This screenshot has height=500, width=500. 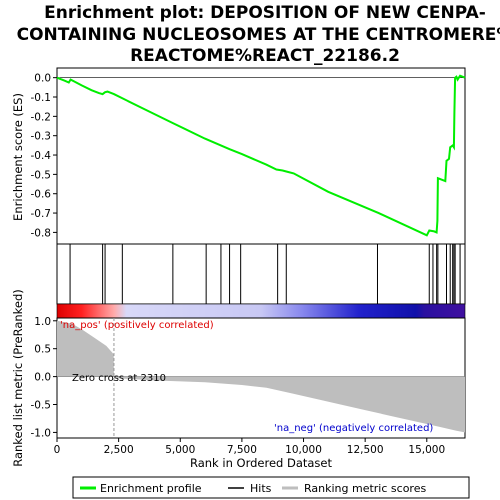 I want to click on es-y-tick-label: -0.4, so click(x=41, y=156).